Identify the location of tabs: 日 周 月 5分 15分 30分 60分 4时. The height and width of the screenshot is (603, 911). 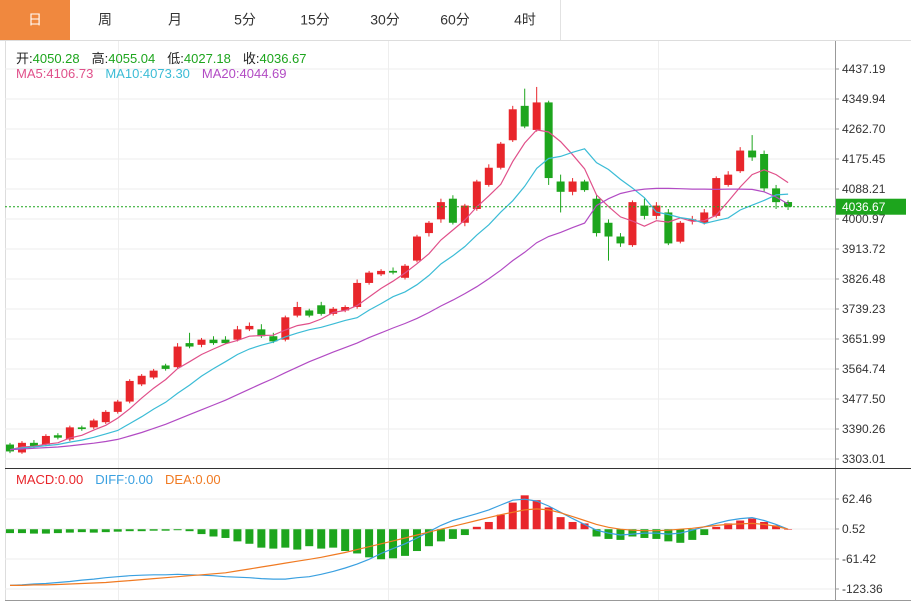
(280, 20).